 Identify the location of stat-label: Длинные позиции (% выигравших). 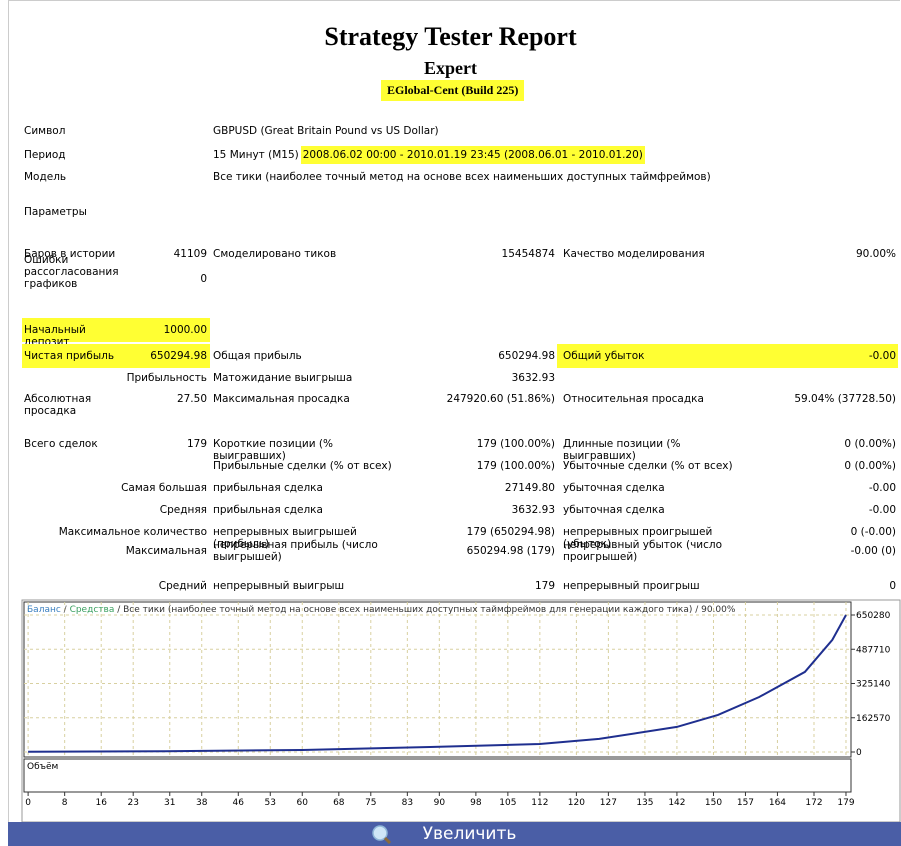
(622, 450).